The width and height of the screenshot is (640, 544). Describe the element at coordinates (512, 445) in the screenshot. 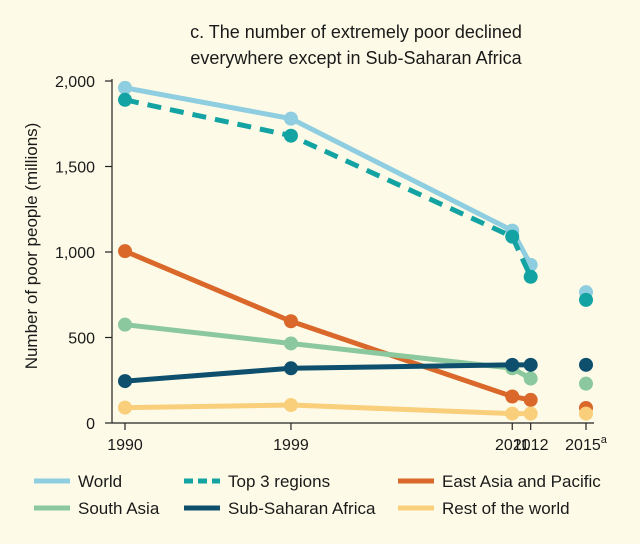

I see `x-tick-label: 2011` at that location.